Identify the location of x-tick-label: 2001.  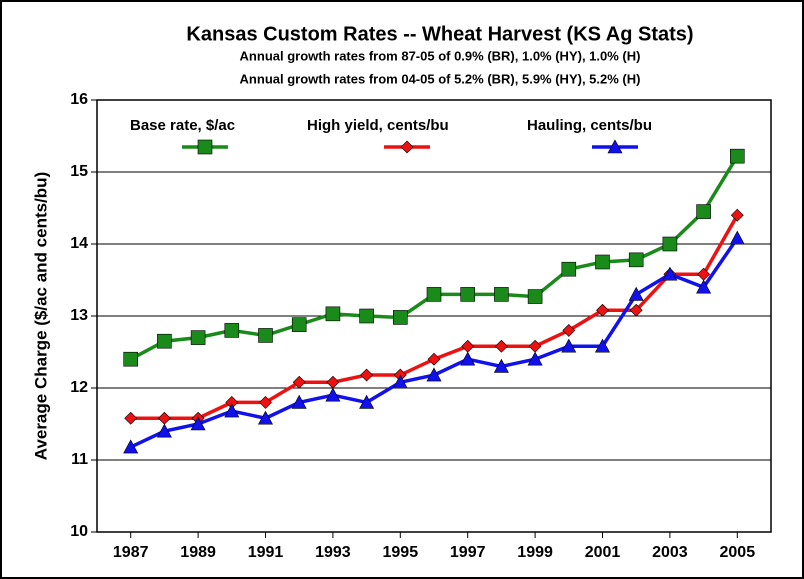
(603, 552).